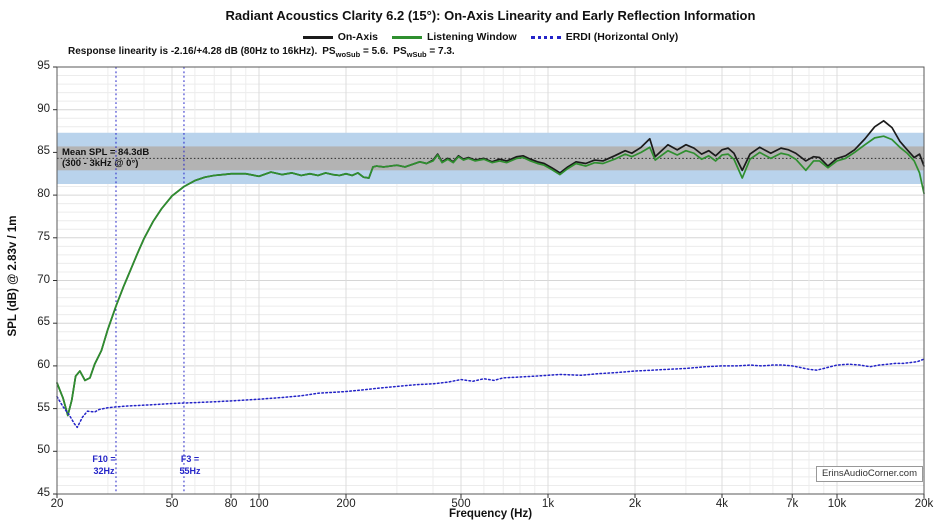 This screenshot has height=528, width=948. Describe the element at coordinates (471, 37) in the screenshot. I see `legend-label: Listening Window` at that location.